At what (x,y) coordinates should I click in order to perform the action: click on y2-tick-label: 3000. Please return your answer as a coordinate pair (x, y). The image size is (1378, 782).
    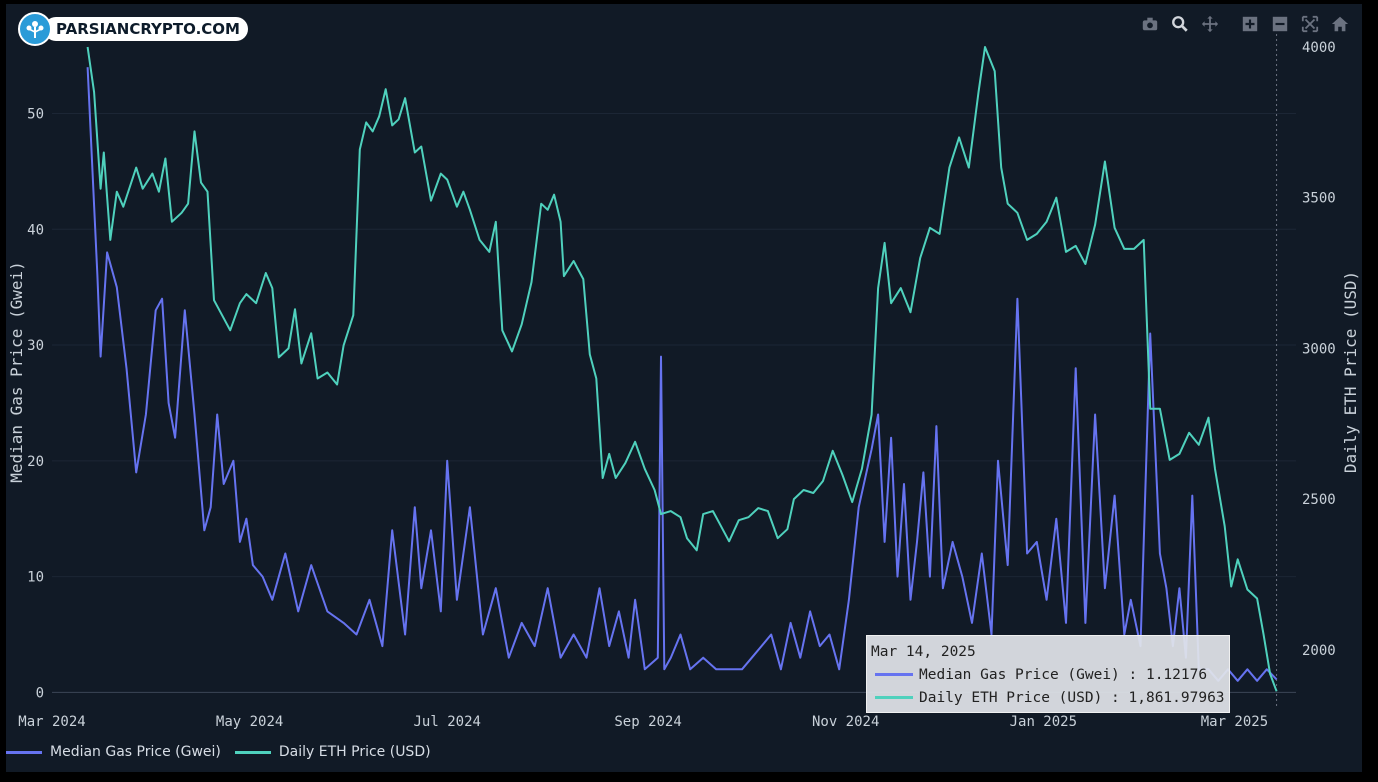
    Looking at the image, I should click on (1319, 349).